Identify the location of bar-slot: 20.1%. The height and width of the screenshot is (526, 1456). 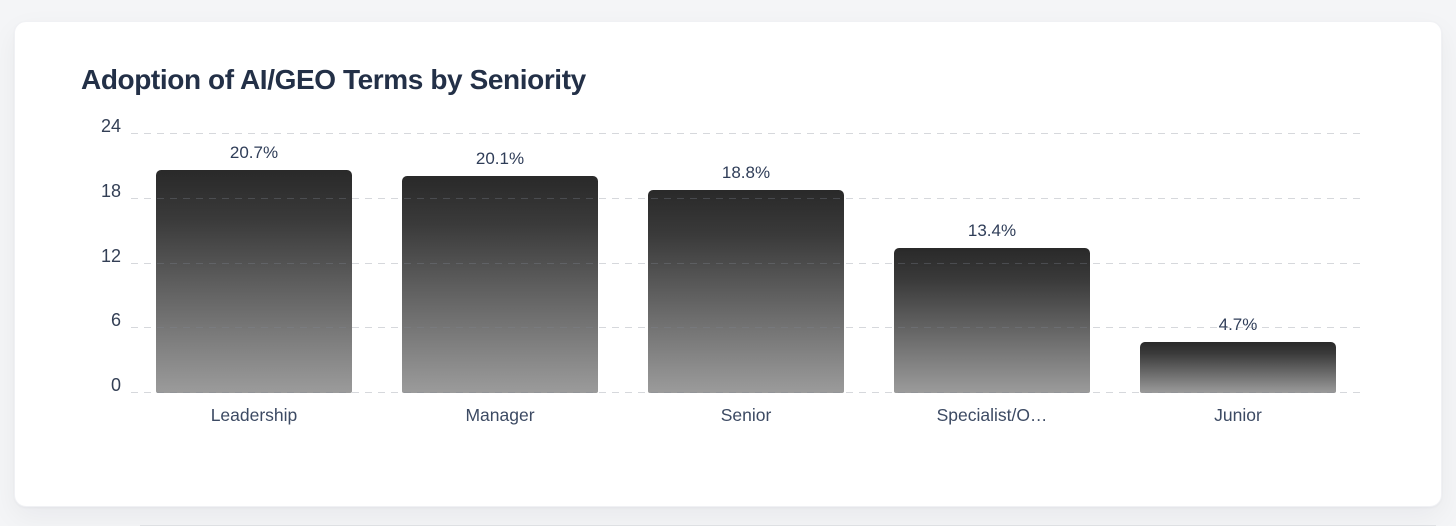
(500, 263).